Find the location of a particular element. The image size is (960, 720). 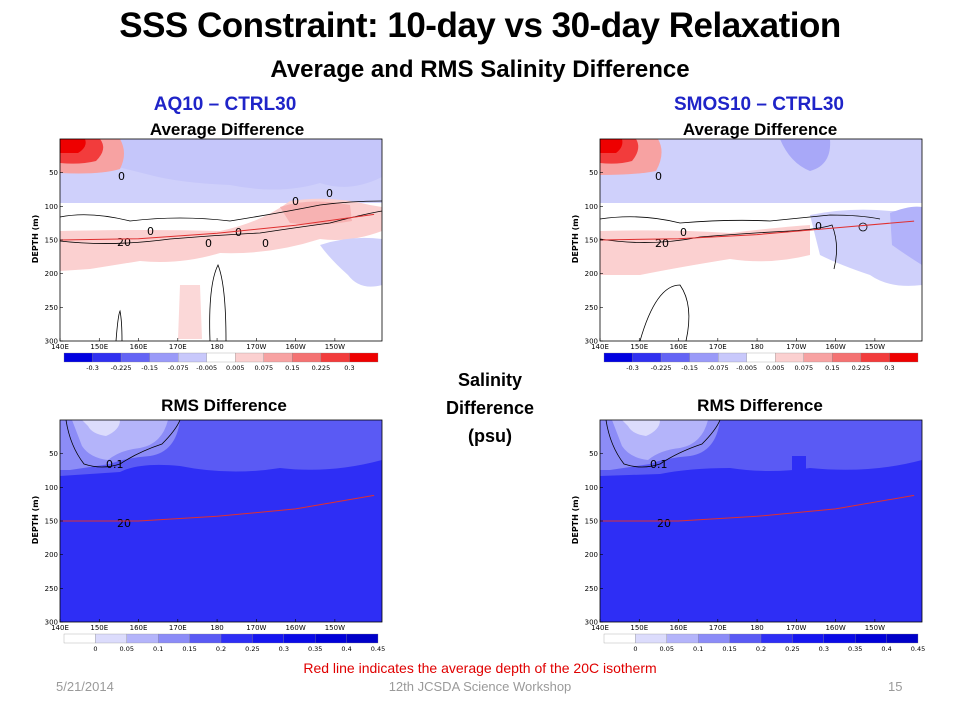

x-tick-label: 170W is located at coordinates (796, 347).